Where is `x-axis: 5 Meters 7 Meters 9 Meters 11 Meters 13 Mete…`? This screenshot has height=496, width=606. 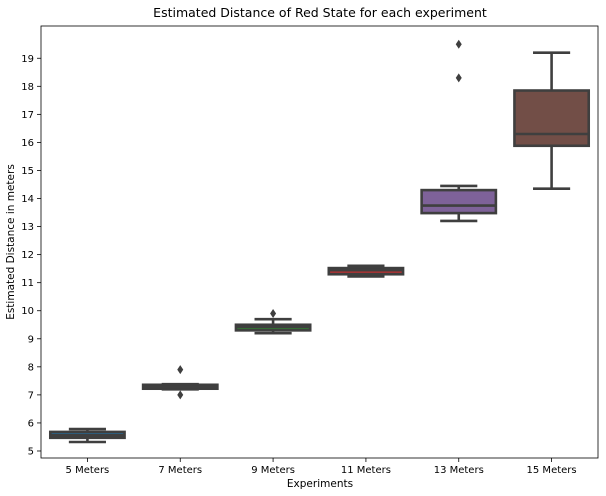
x-axis: 5 Meters 7 Meters 9 Meters 11 Meters 13 Mete… is located at coordinates (321, 467).